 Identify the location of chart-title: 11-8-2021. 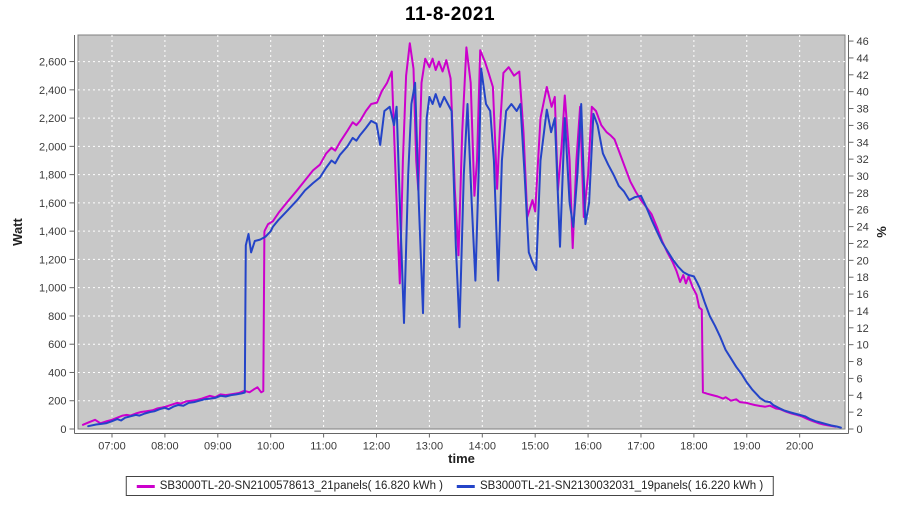
(450, 14).